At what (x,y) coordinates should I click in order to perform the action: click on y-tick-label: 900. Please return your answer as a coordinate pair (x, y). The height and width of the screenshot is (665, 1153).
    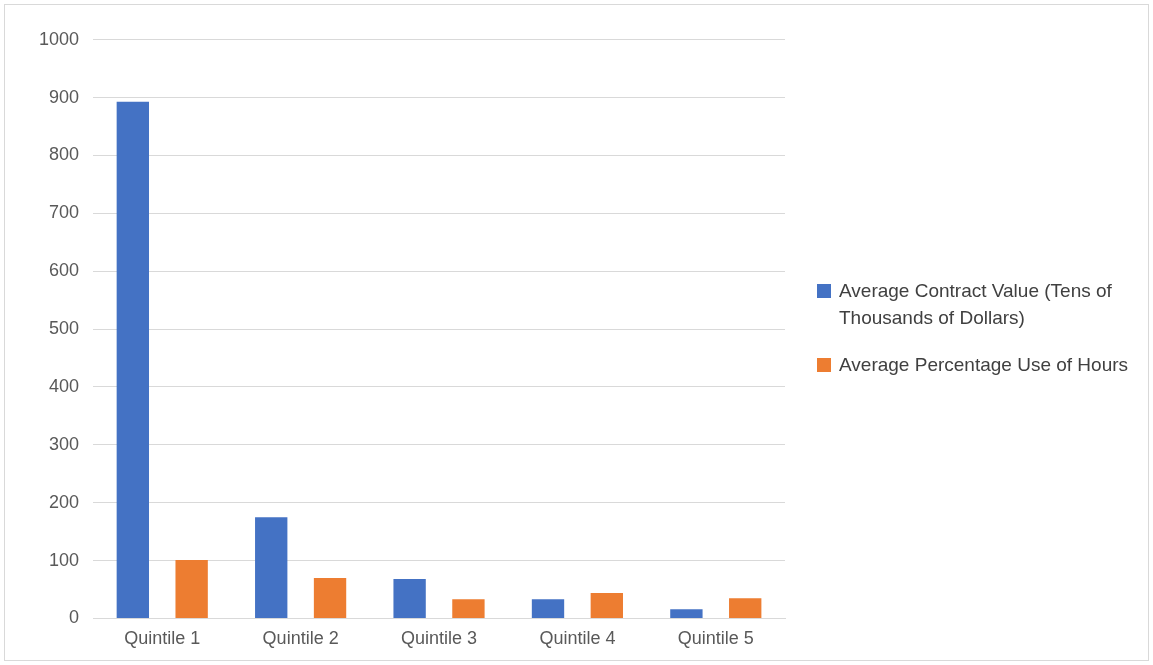
    Looking at the image, I should click on (64, 96).